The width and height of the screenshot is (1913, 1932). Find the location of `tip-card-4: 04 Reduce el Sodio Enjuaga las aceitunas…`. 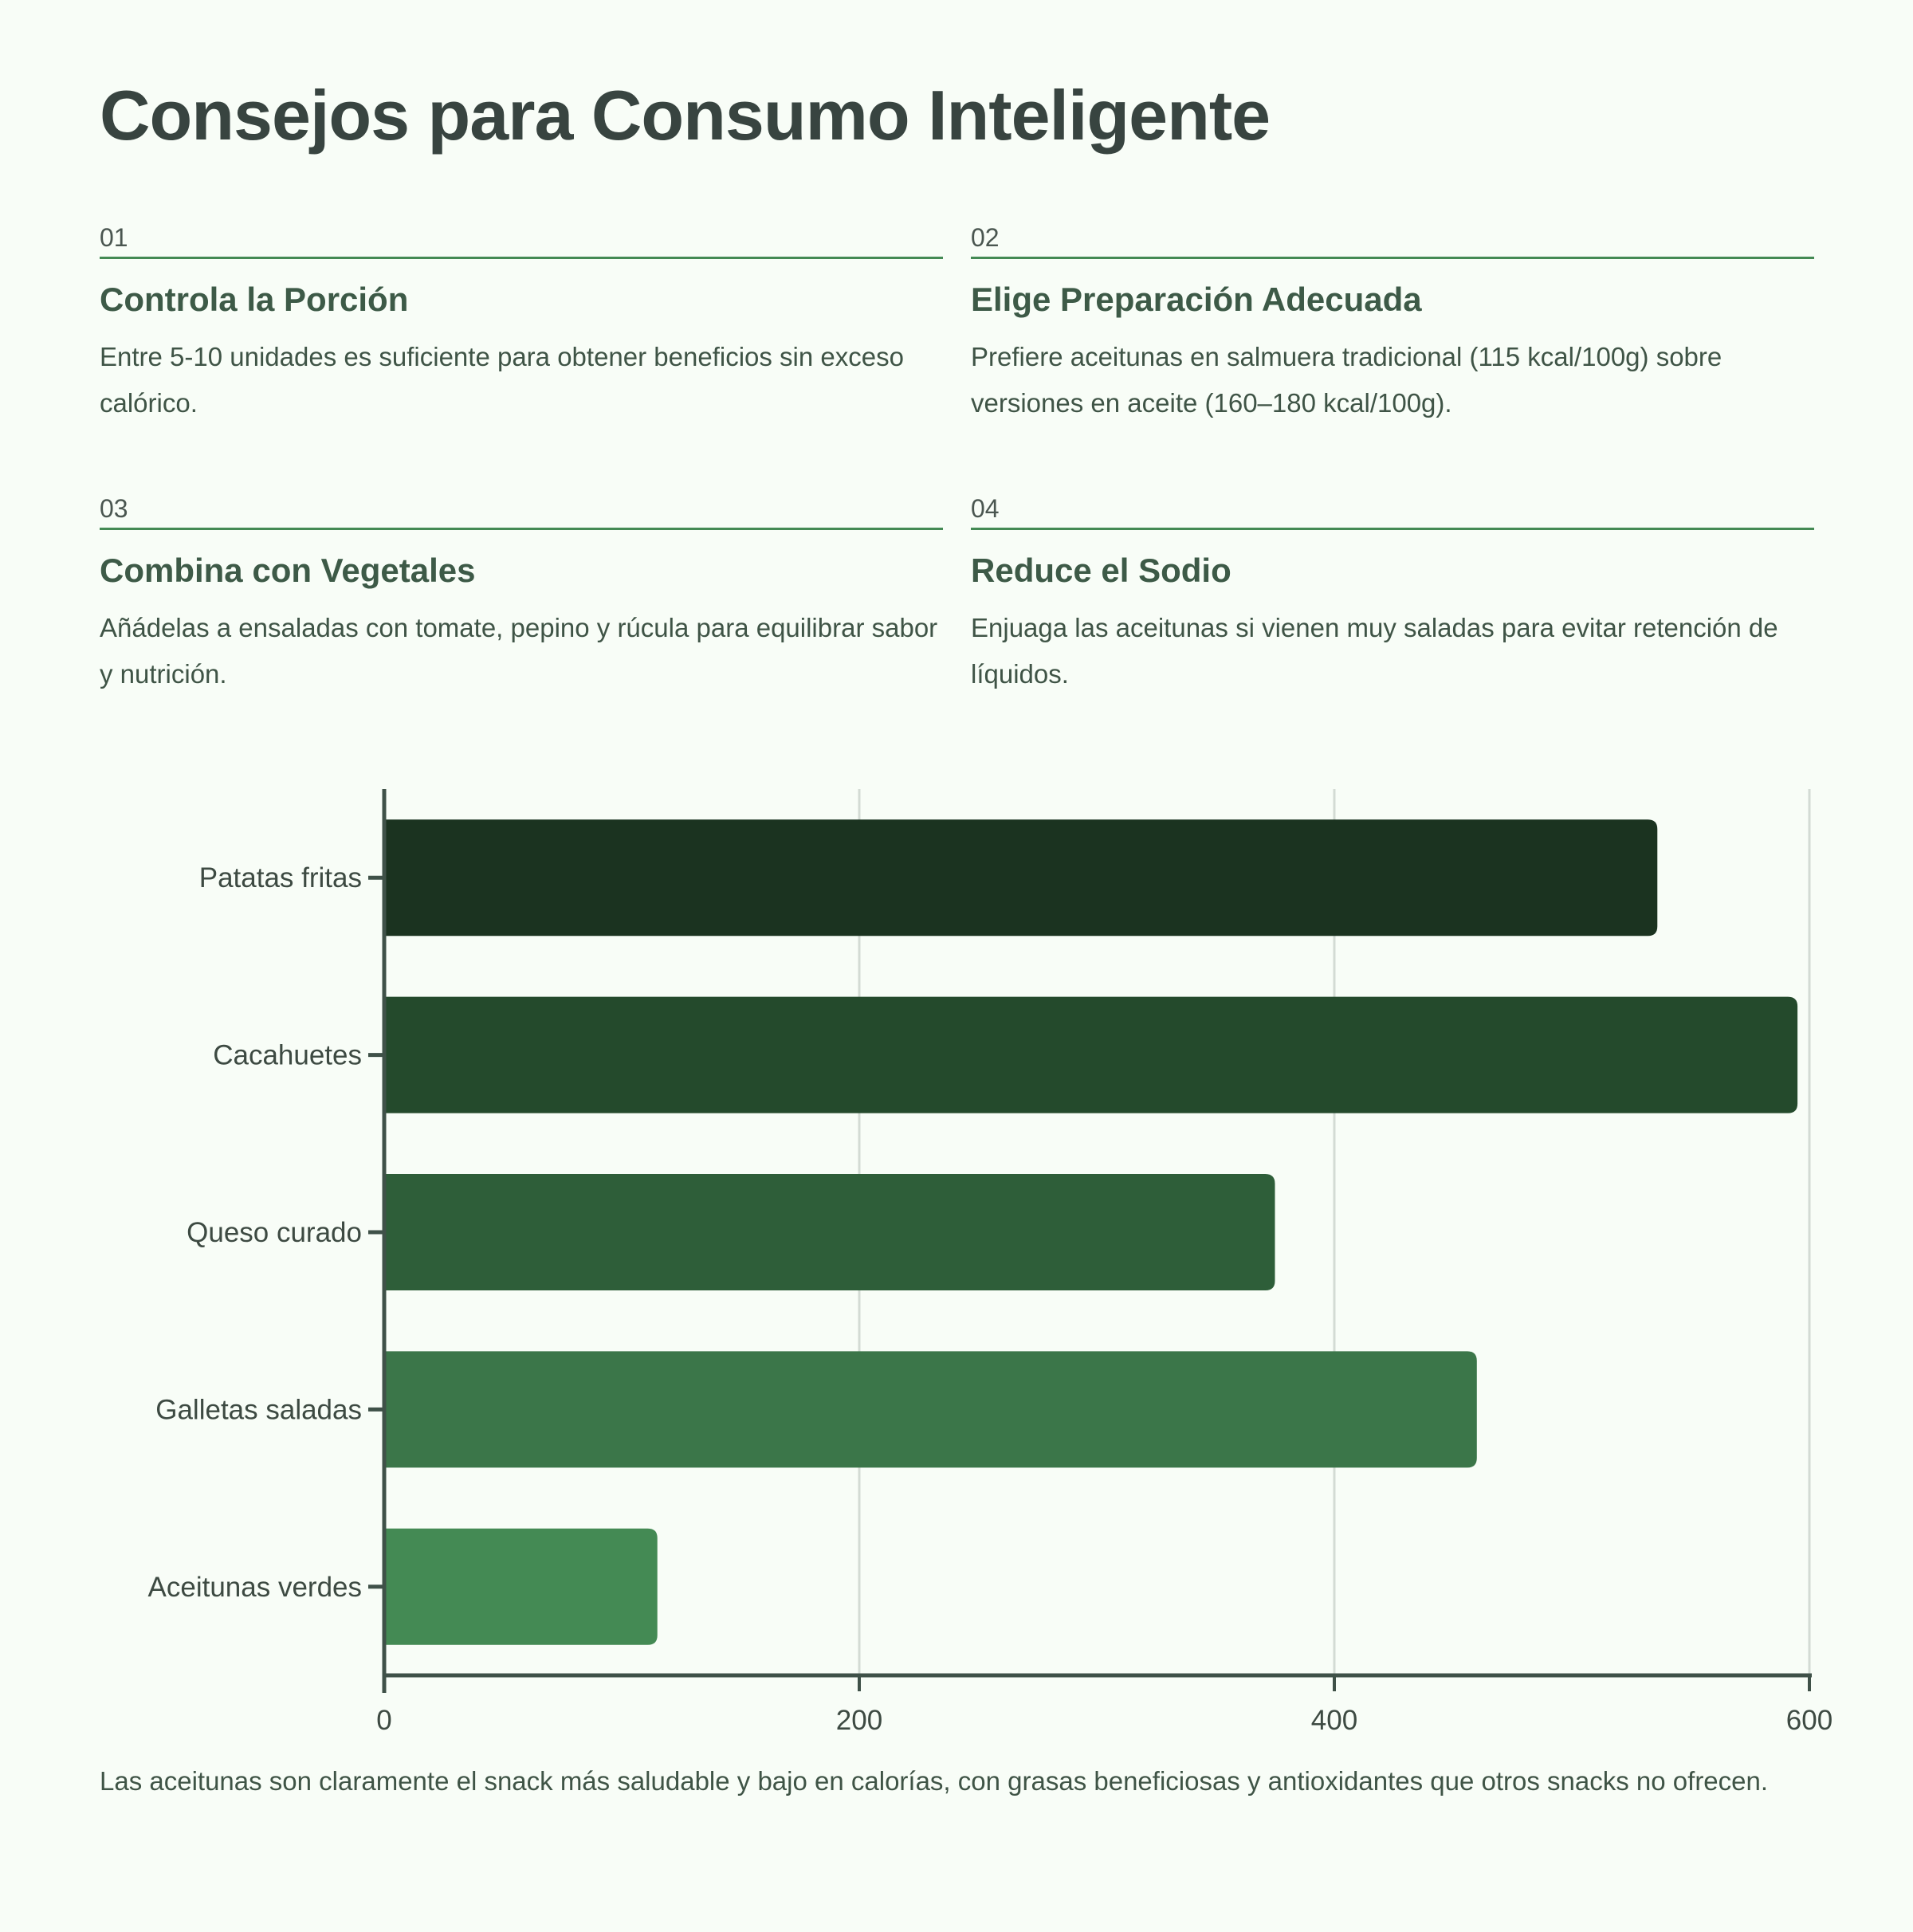

tip-card-4: 04 Reduce el Sodio Enjuaga las aceitunas… is located at coordinates (1393, 596).